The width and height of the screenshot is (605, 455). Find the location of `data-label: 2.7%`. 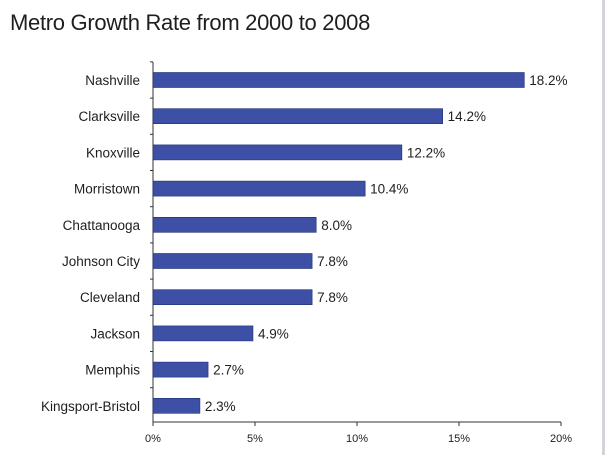

data-label: 2.7% is located at coordinates (228, 370).